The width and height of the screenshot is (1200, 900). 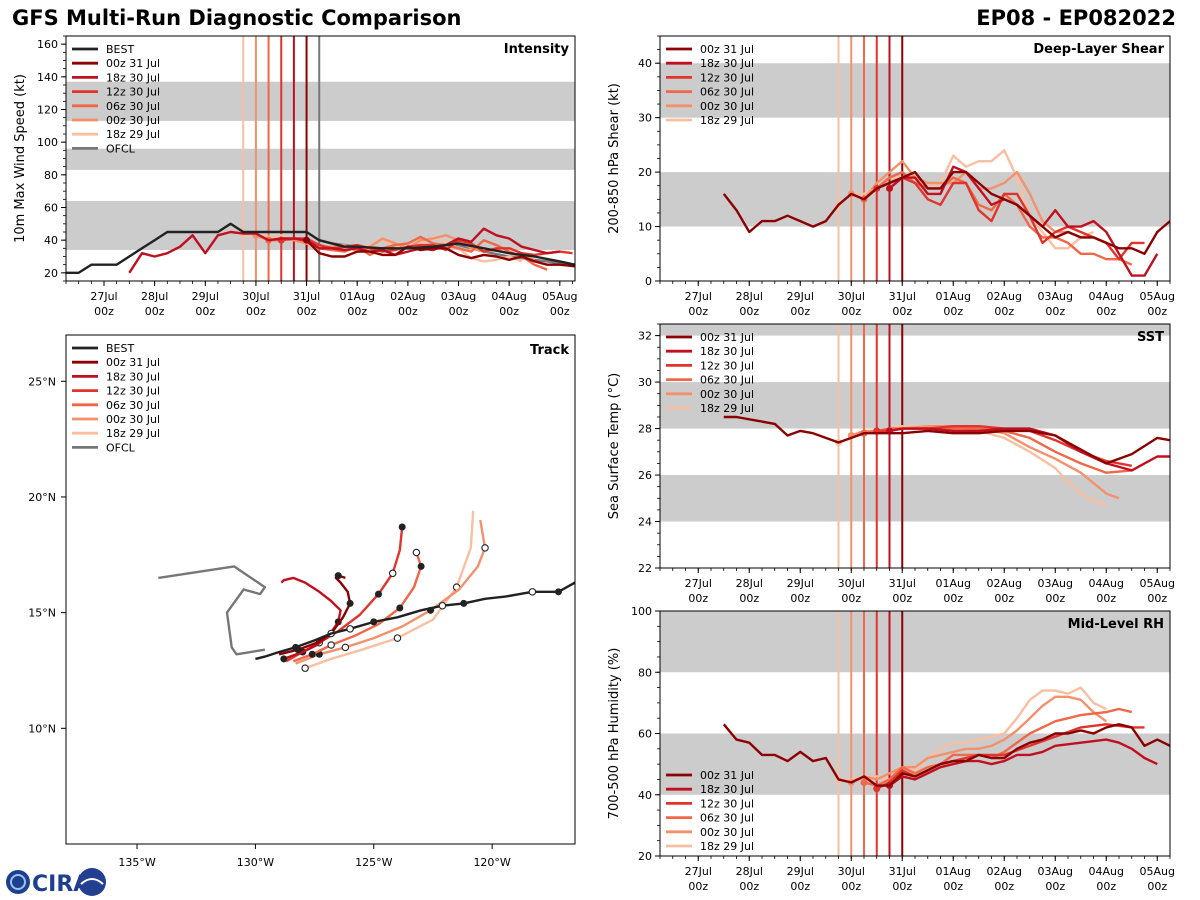 What do you see at coordinates (255, 296) in the screenshot?
I see `intensity-xtick-label: 30Jul` at bounding box center [255, 296].